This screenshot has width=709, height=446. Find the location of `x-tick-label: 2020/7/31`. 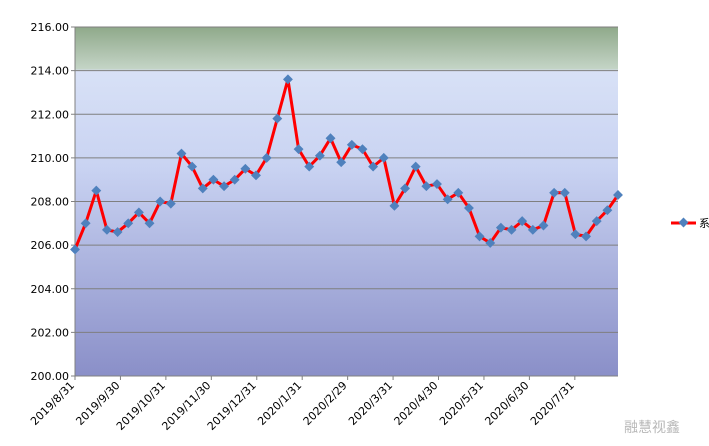

x-tick-label: 2020/7/31 is located at coordinates (552, 403).